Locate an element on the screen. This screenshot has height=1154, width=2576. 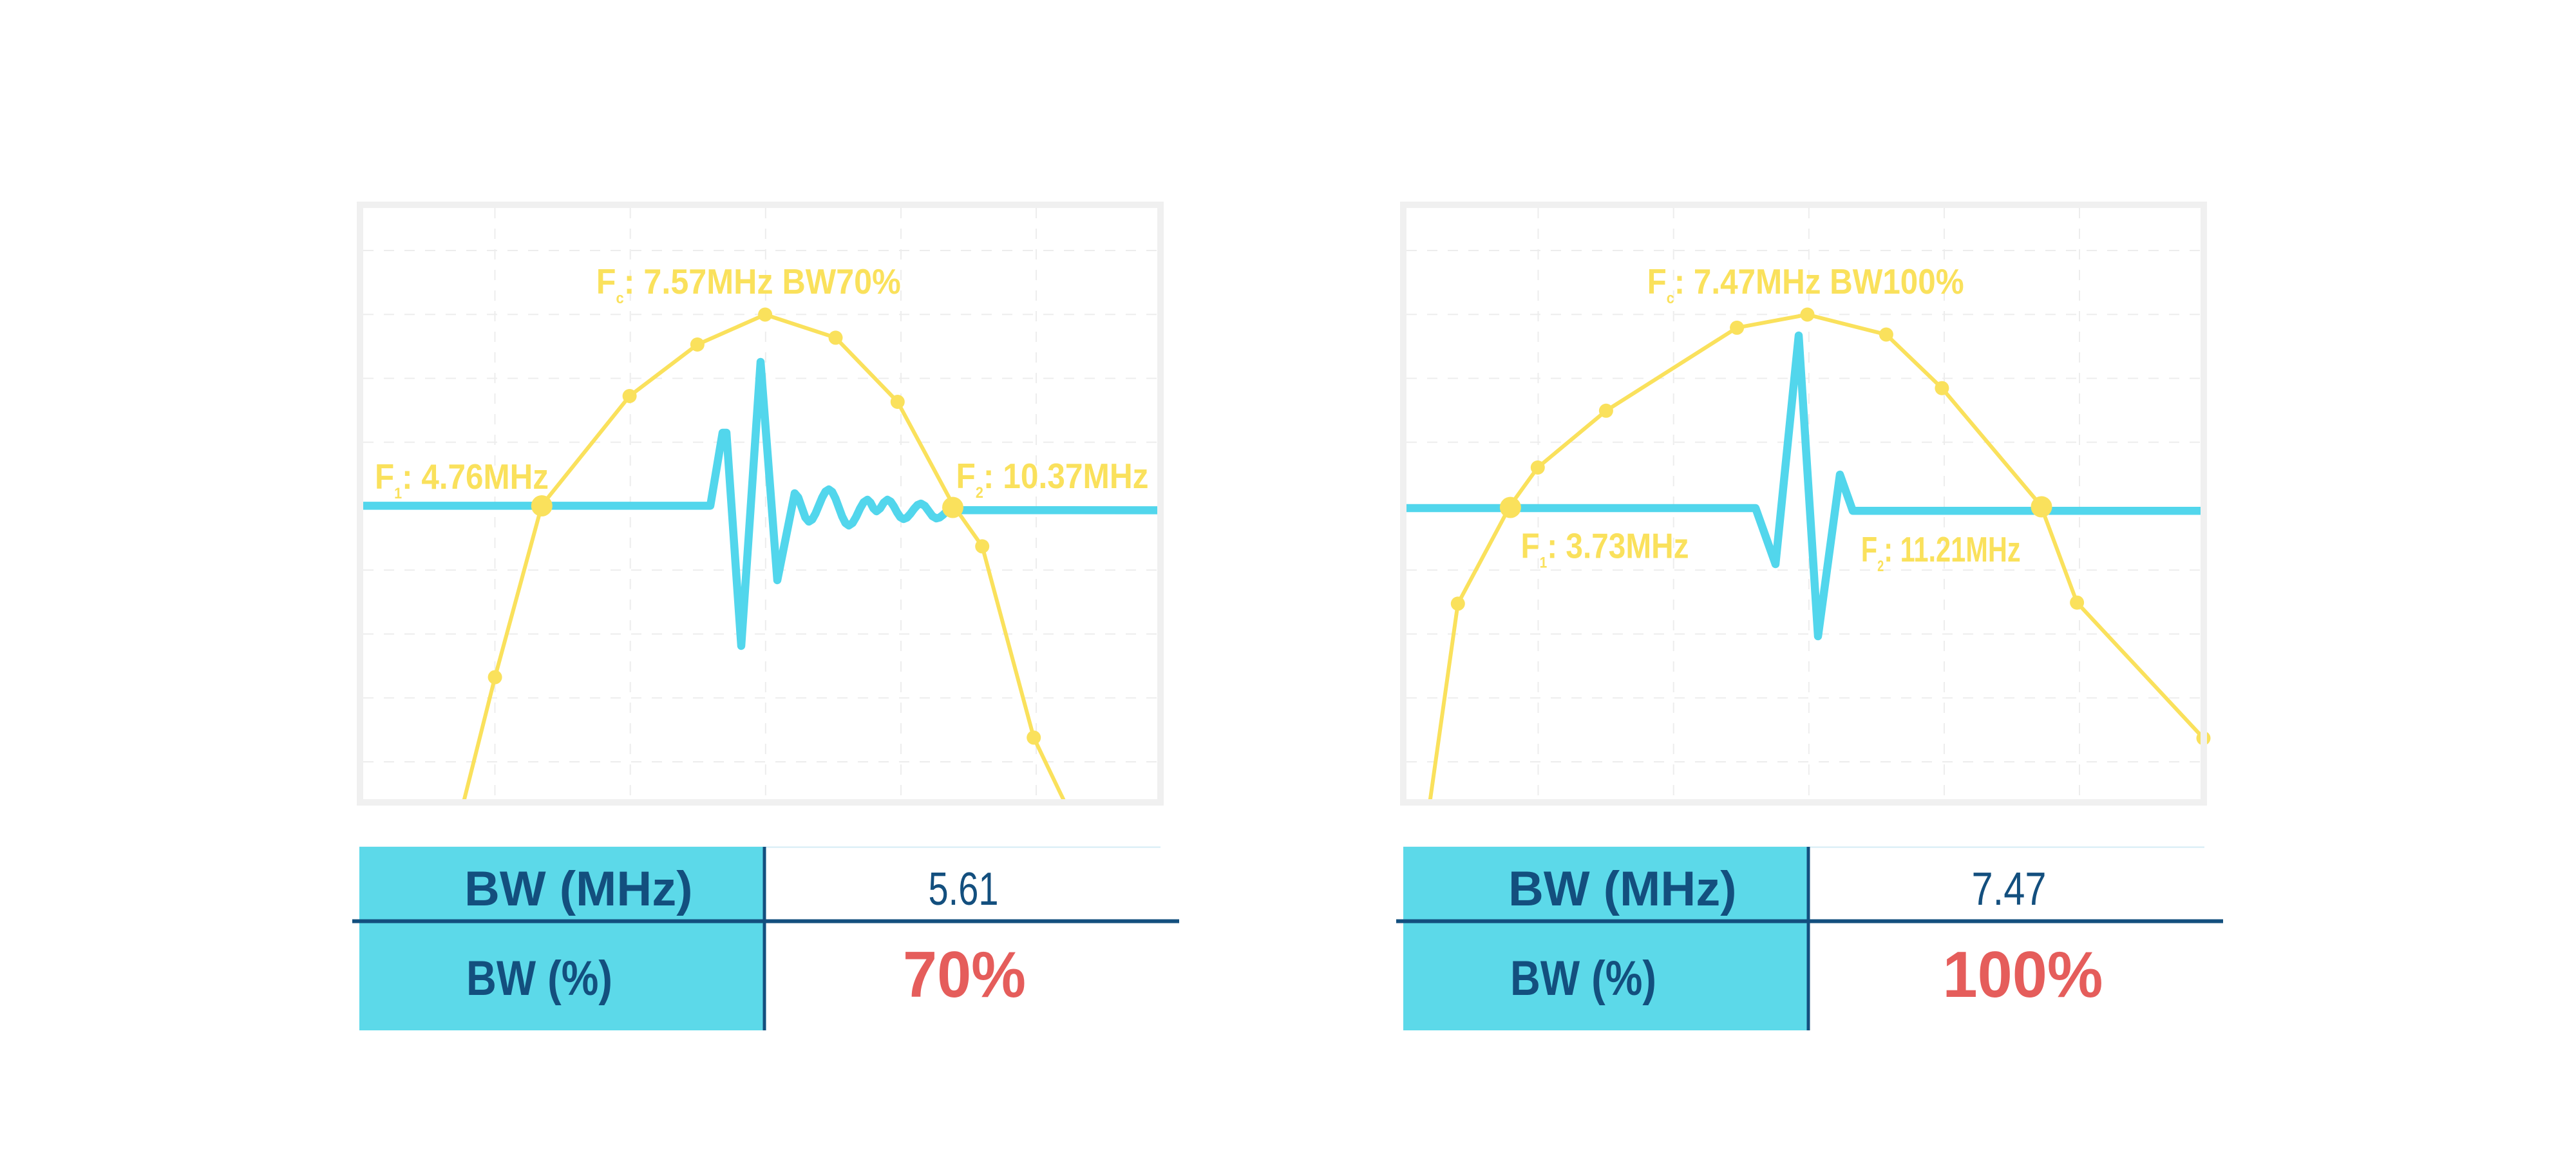
svg-text: F1: 4.76MHz is located at coordinates (462, 480).